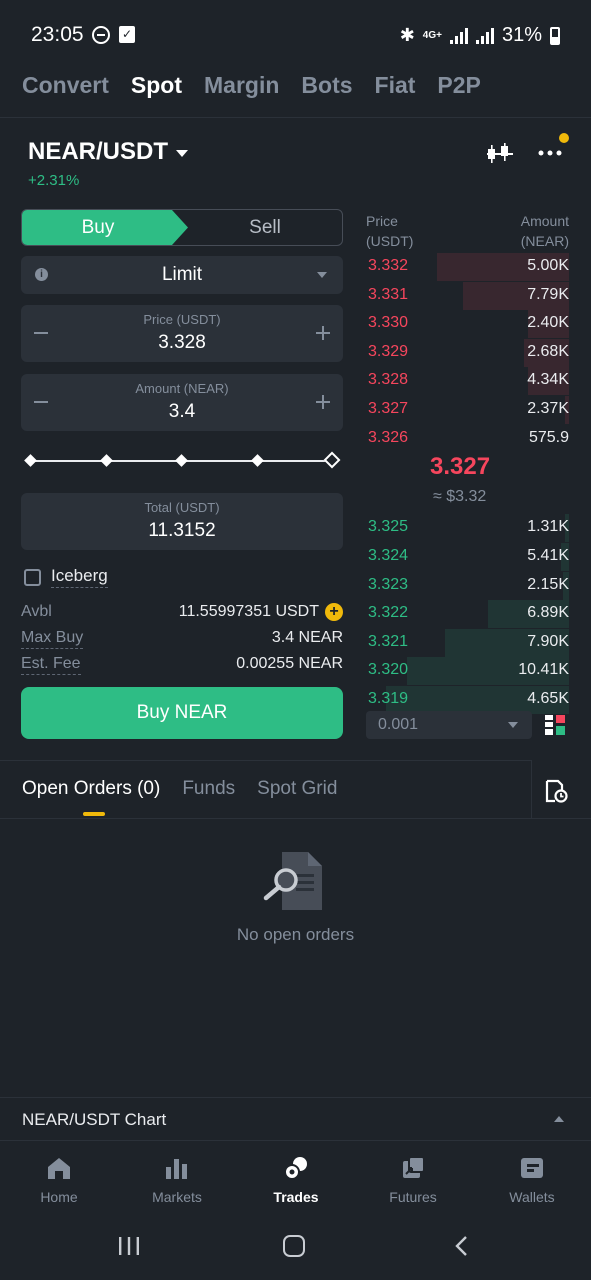 This screenshot has height=1280, width=591. Describe the element at coordinates (467, 700) in the screenshot. I see `bid-row: 3.319 4.65K` at that location.